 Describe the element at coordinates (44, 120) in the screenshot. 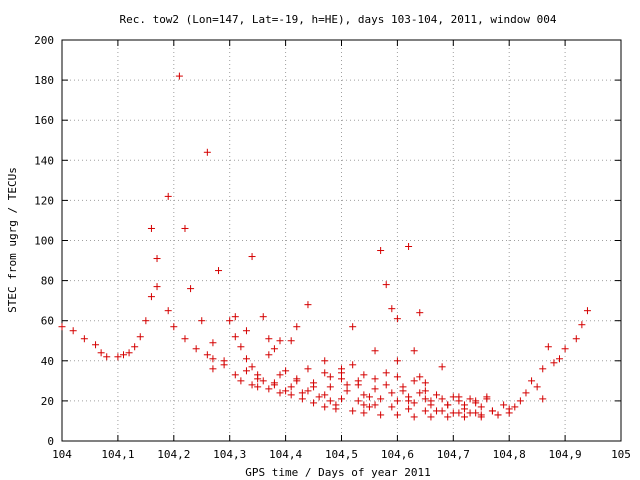

I see `y-tick-label: 160` at that location.